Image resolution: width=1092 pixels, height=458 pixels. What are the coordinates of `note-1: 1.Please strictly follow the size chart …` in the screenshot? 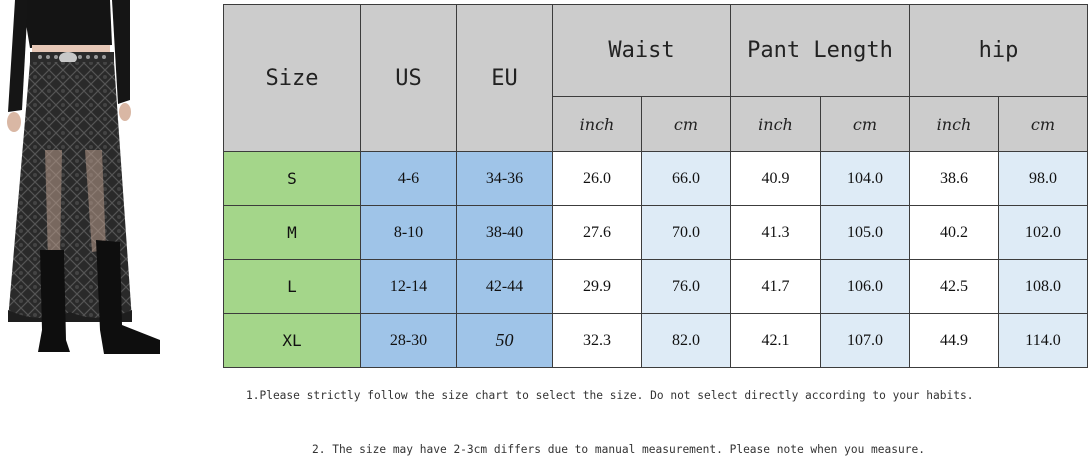 It's located at (610, 395).